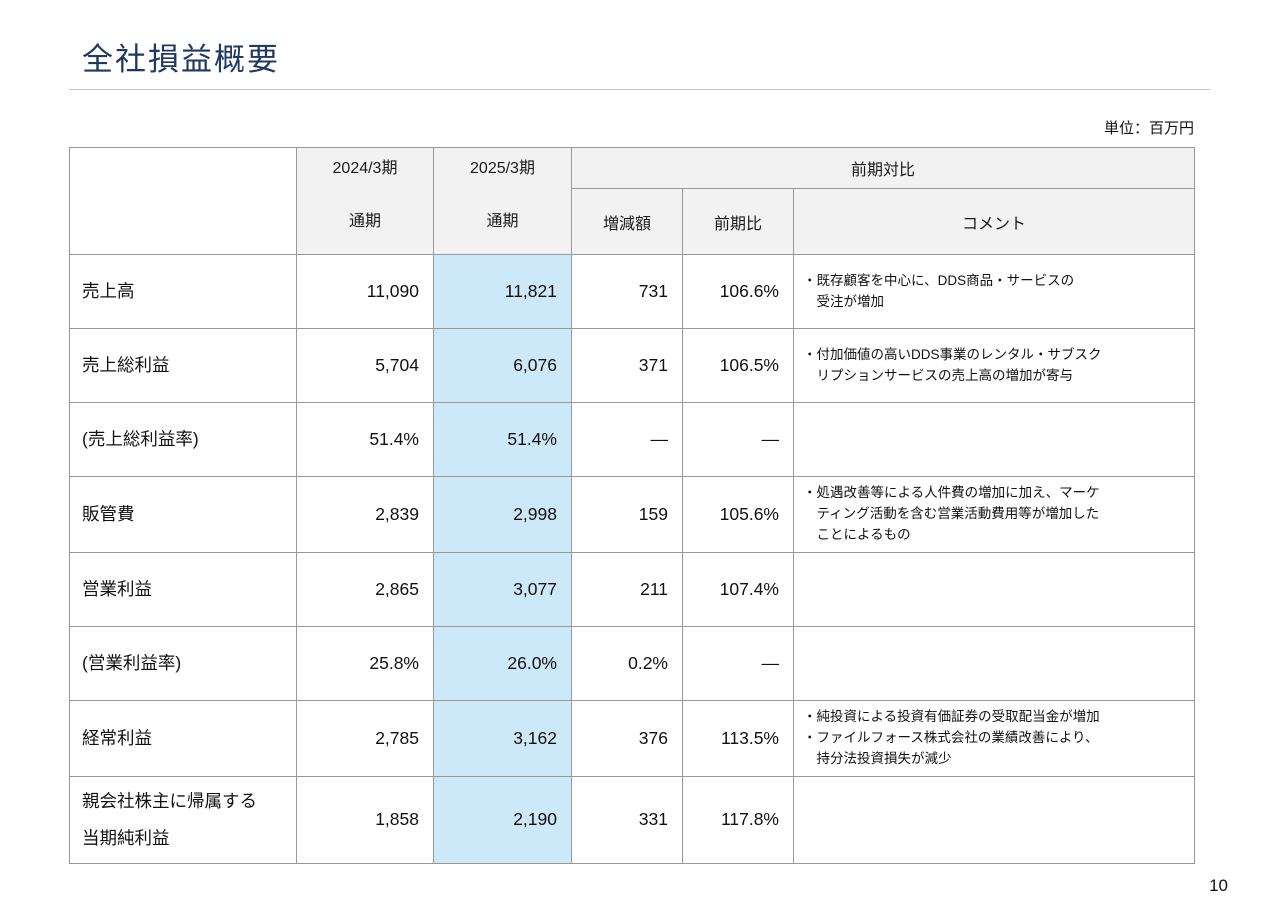  Describe the element at coordinates (183, 514) in the screenshot. I see `row-label: 販管費` at that location.